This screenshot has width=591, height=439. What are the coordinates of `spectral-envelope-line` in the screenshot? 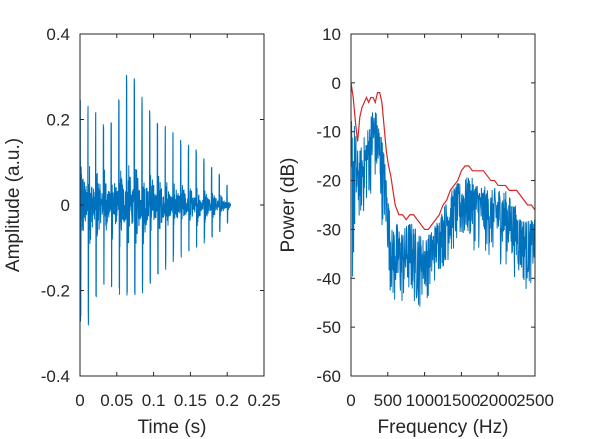 It's located at (443, 156).